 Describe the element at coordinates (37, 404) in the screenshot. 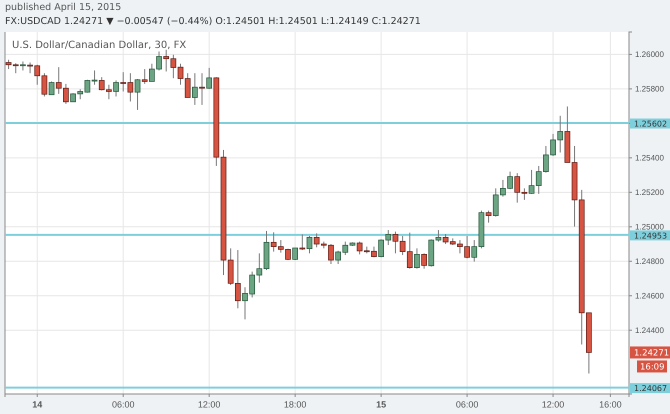

I see `x-tick-label: 14` at that location.